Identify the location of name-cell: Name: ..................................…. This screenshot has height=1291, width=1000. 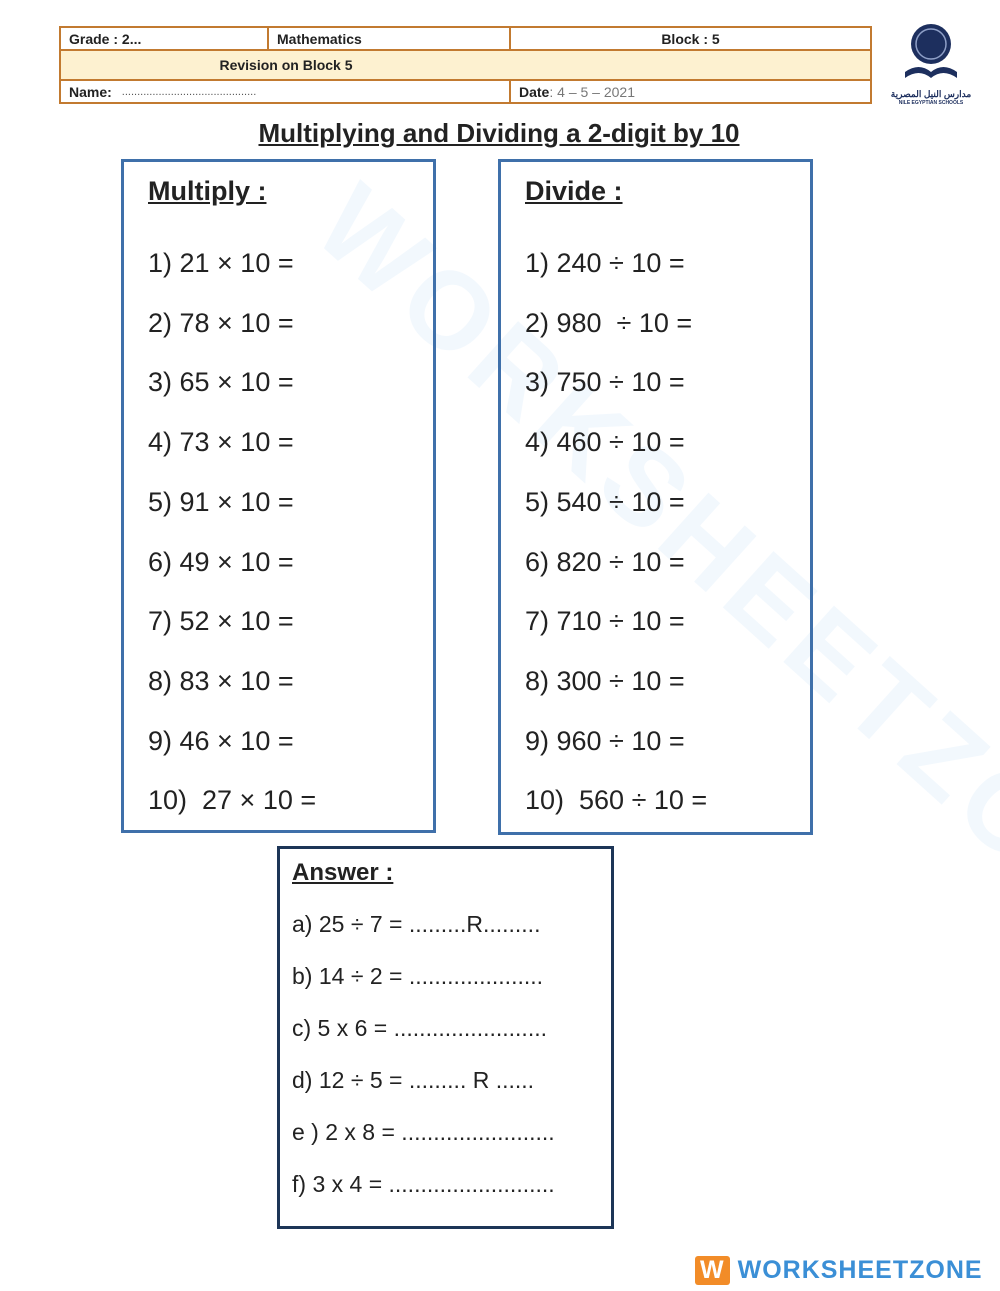
(286, 91).